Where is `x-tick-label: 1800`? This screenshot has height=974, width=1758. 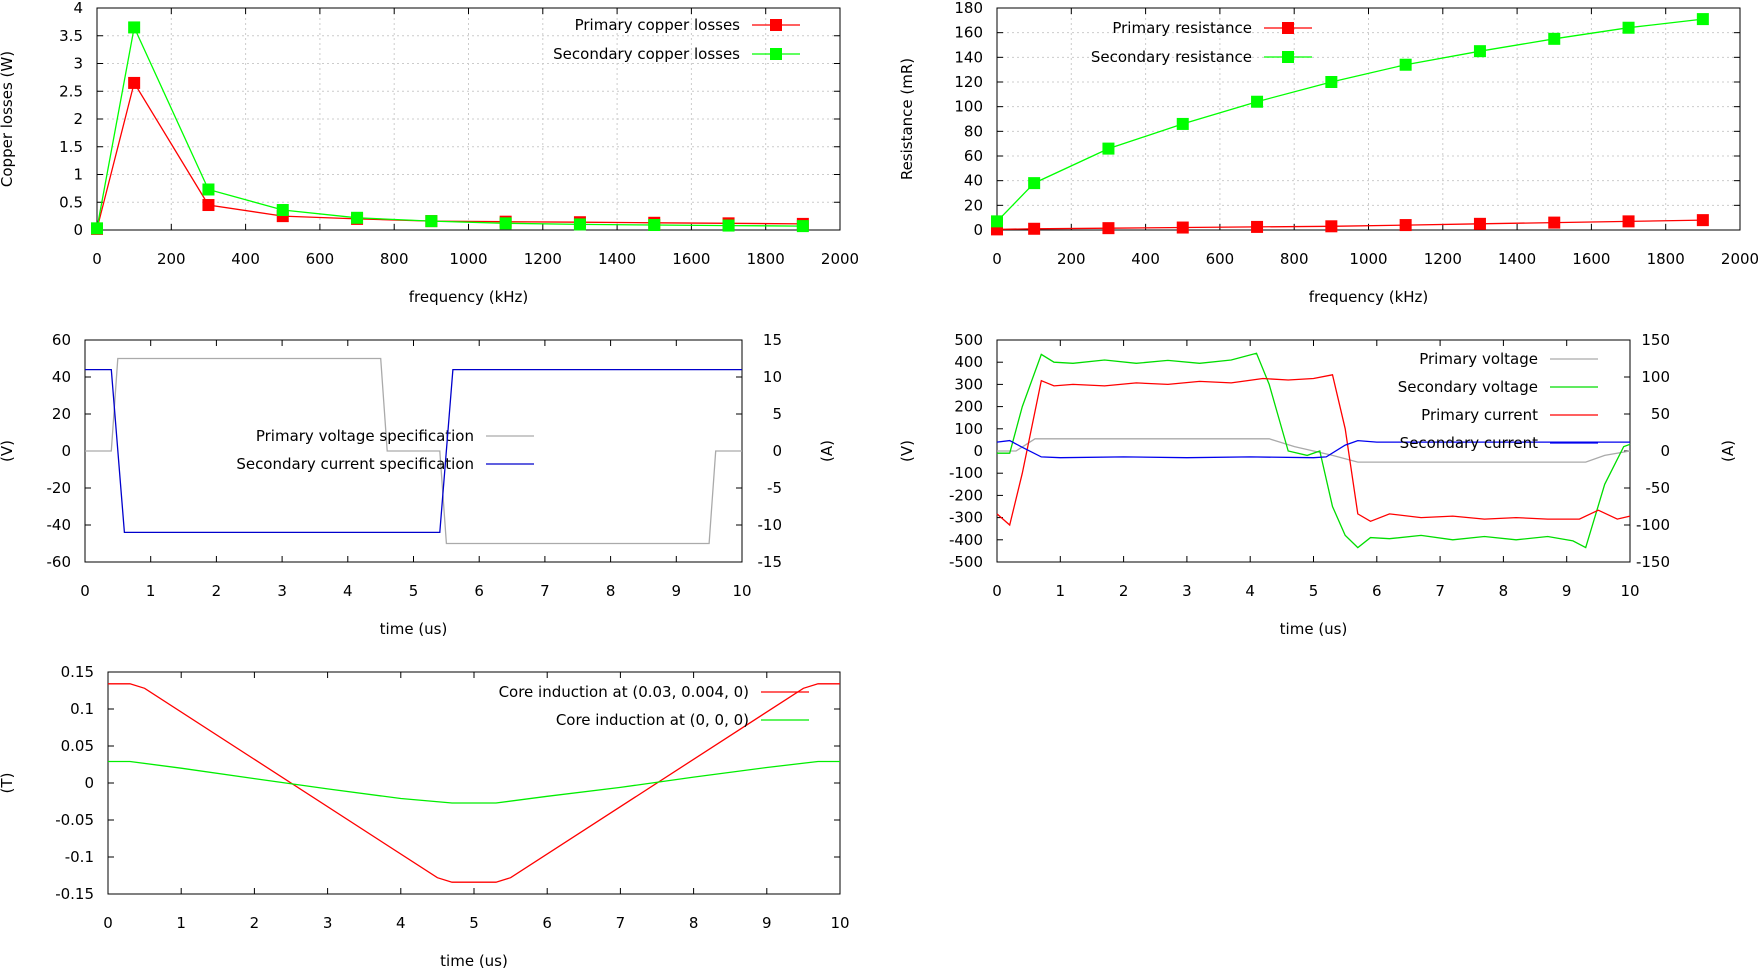 x-tick-label: 1800 is located at coordinates (766, 259).